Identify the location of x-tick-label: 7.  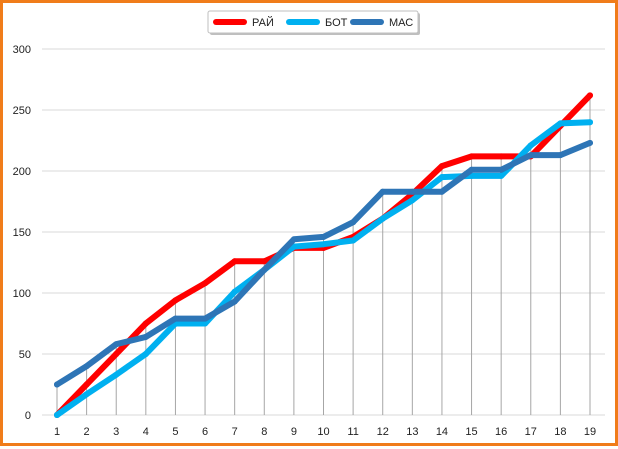
(235, 432).